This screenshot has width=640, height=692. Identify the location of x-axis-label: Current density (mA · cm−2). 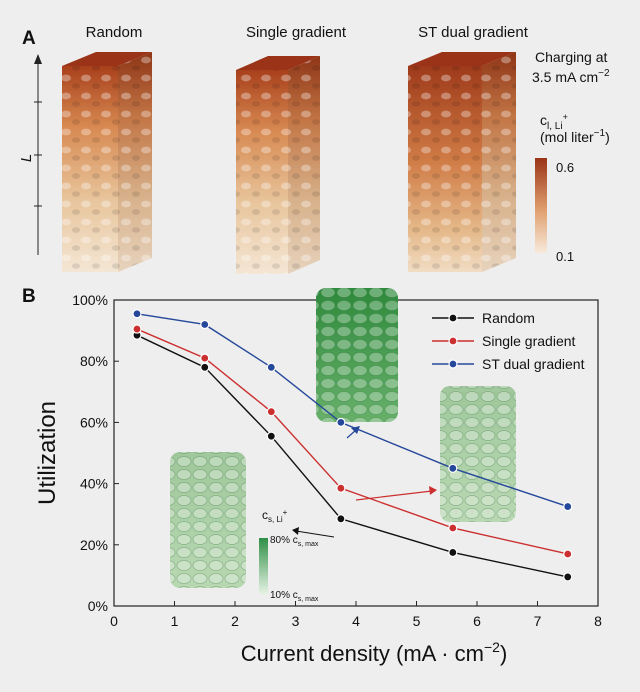
(374, 652).